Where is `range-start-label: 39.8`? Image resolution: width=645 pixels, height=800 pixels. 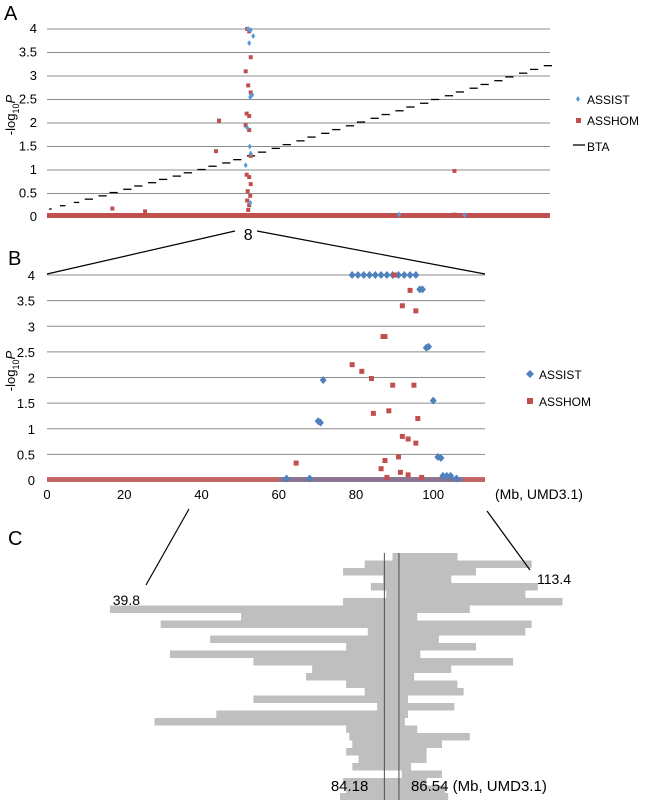 range-start-label: 39.8 is located at coordinates (126, 600).